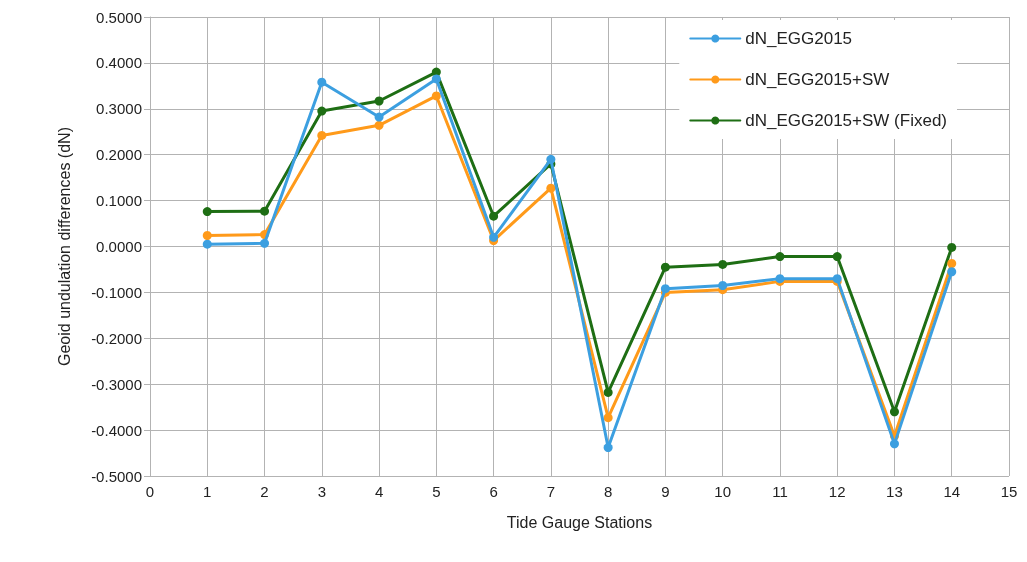 This screenshot has height=562, width=1027. Describe the element at coordinates (723, 491) in the screenshot. I see `x-tick-label: 10` at that location.